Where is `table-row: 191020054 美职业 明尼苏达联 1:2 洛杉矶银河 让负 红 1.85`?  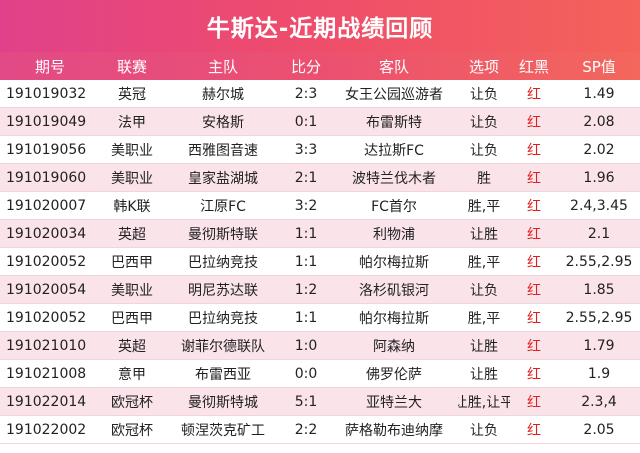
table-row: 191020054 美职业 明尼苏达联 1:2 洛杉矶银河 让负 红 1.85 is located at coordinates (320, 290).